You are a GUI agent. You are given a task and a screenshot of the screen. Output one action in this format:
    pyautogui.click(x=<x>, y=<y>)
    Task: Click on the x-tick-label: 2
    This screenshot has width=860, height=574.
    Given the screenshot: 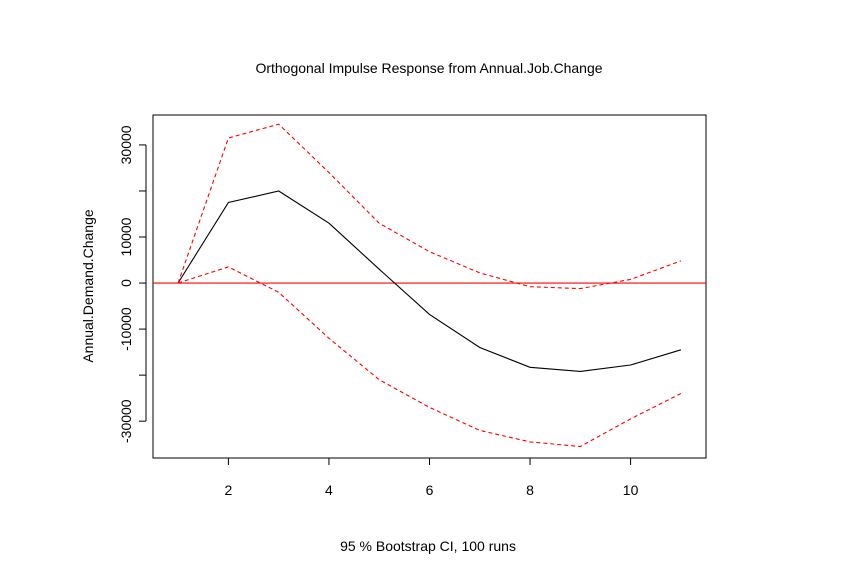 What is the action you would take?
    pyautogui.click(x=229, y=490)
    